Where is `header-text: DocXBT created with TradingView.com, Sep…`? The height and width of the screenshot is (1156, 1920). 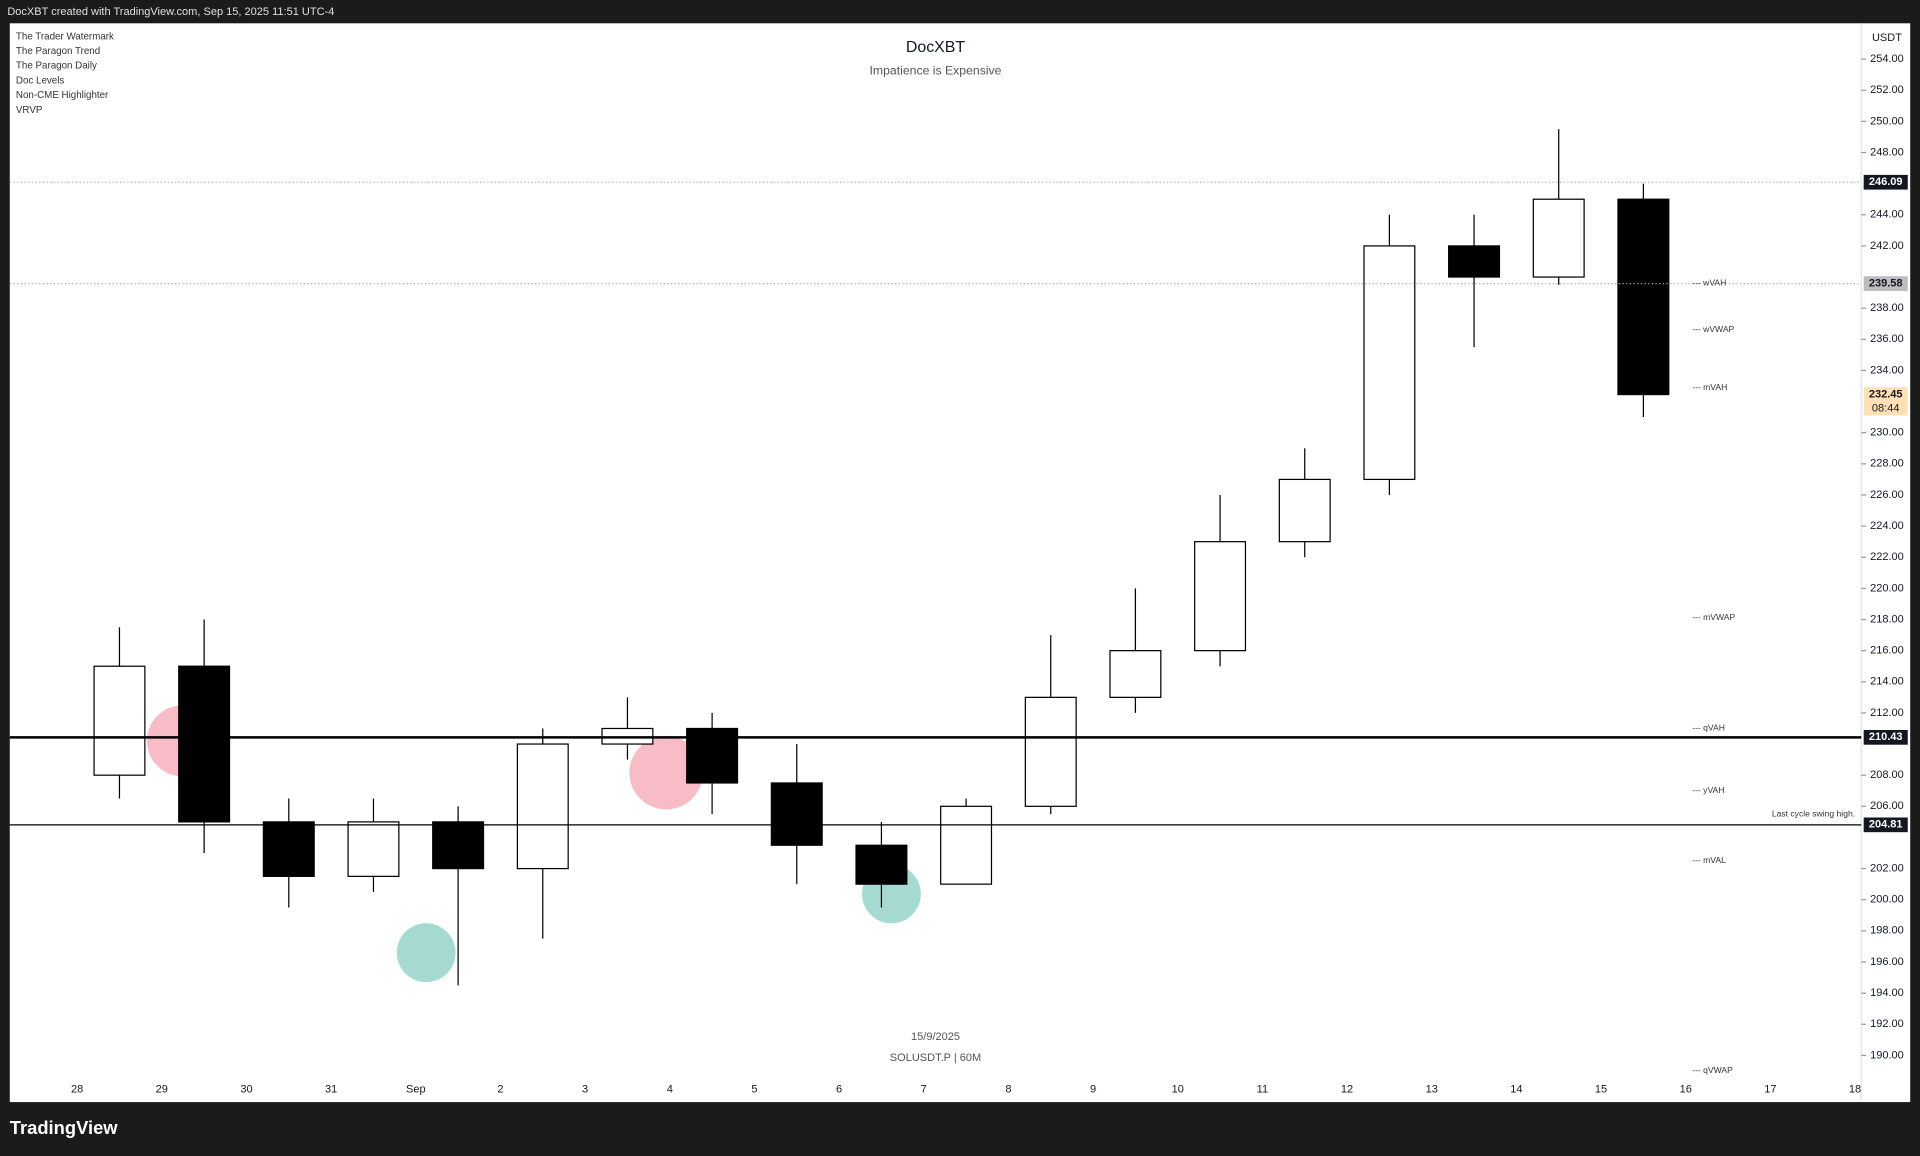 header-text: DocXBT created with TradingView.com, Sep… is located at coordinates (170, 12).